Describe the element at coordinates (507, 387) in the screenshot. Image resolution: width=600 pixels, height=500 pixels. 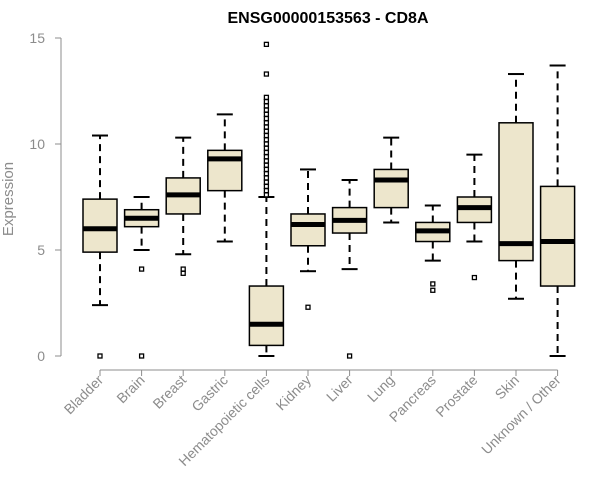
I see `x-tick-label: Skin` at that location.